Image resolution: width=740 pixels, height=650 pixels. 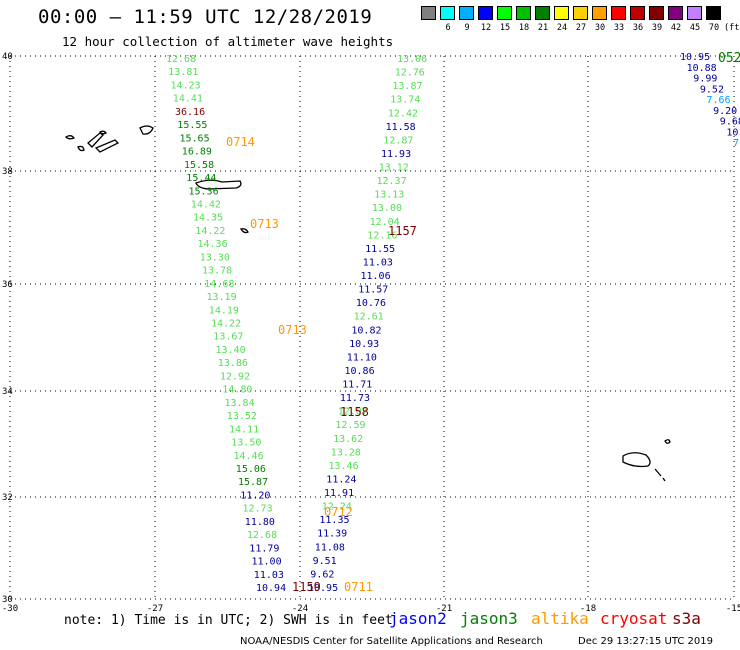 I want to click on scale-label-18: 18, so click(x=524, y=28).